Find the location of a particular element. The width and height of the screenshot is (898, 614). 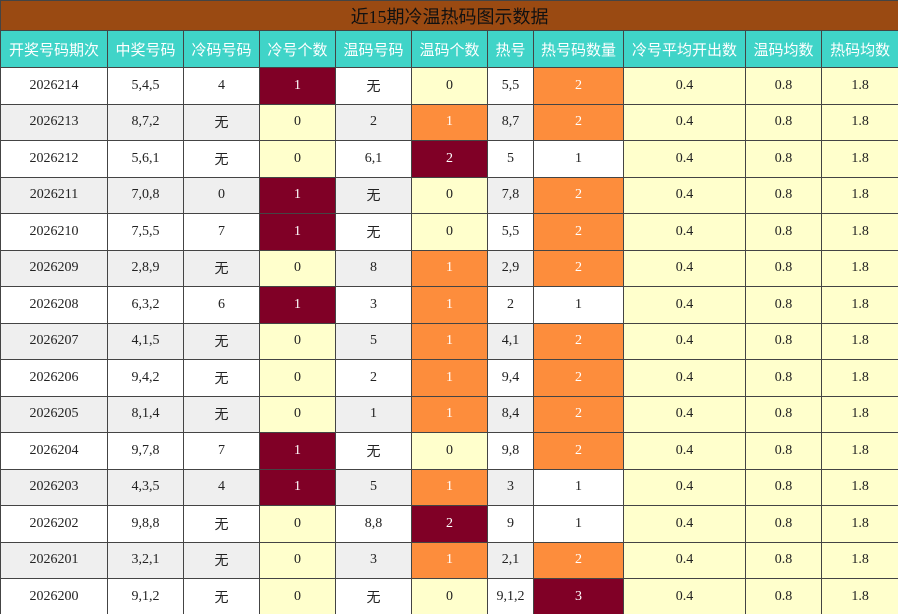

table-cell: 2026200 is located at coordinates (54, 596).